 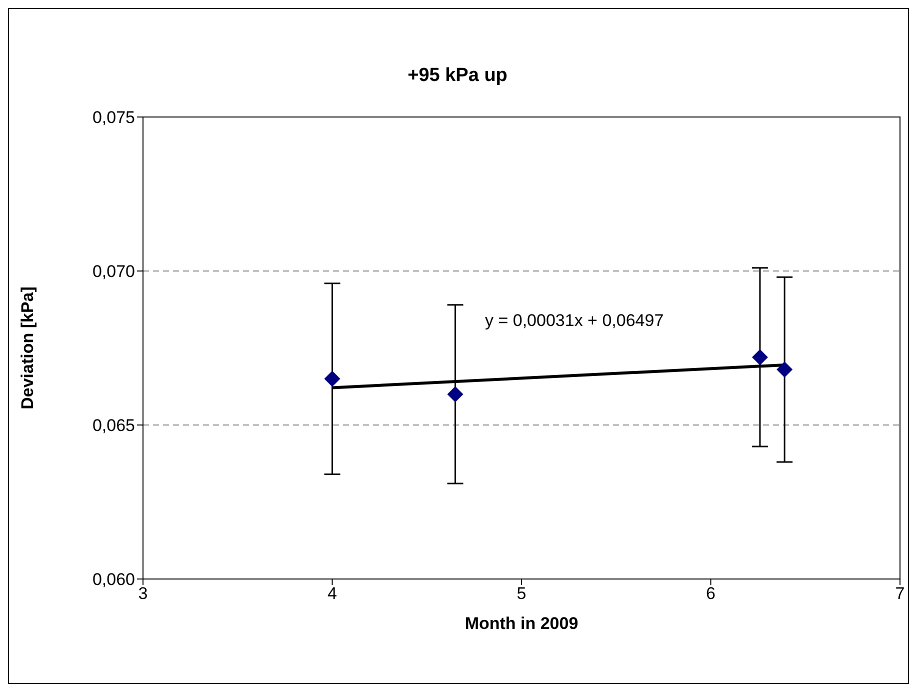 What do you see at coordinates (113, 272) in the screenshot?
I see `y-tick-label: 0,070` at bounding box center [113, 272].